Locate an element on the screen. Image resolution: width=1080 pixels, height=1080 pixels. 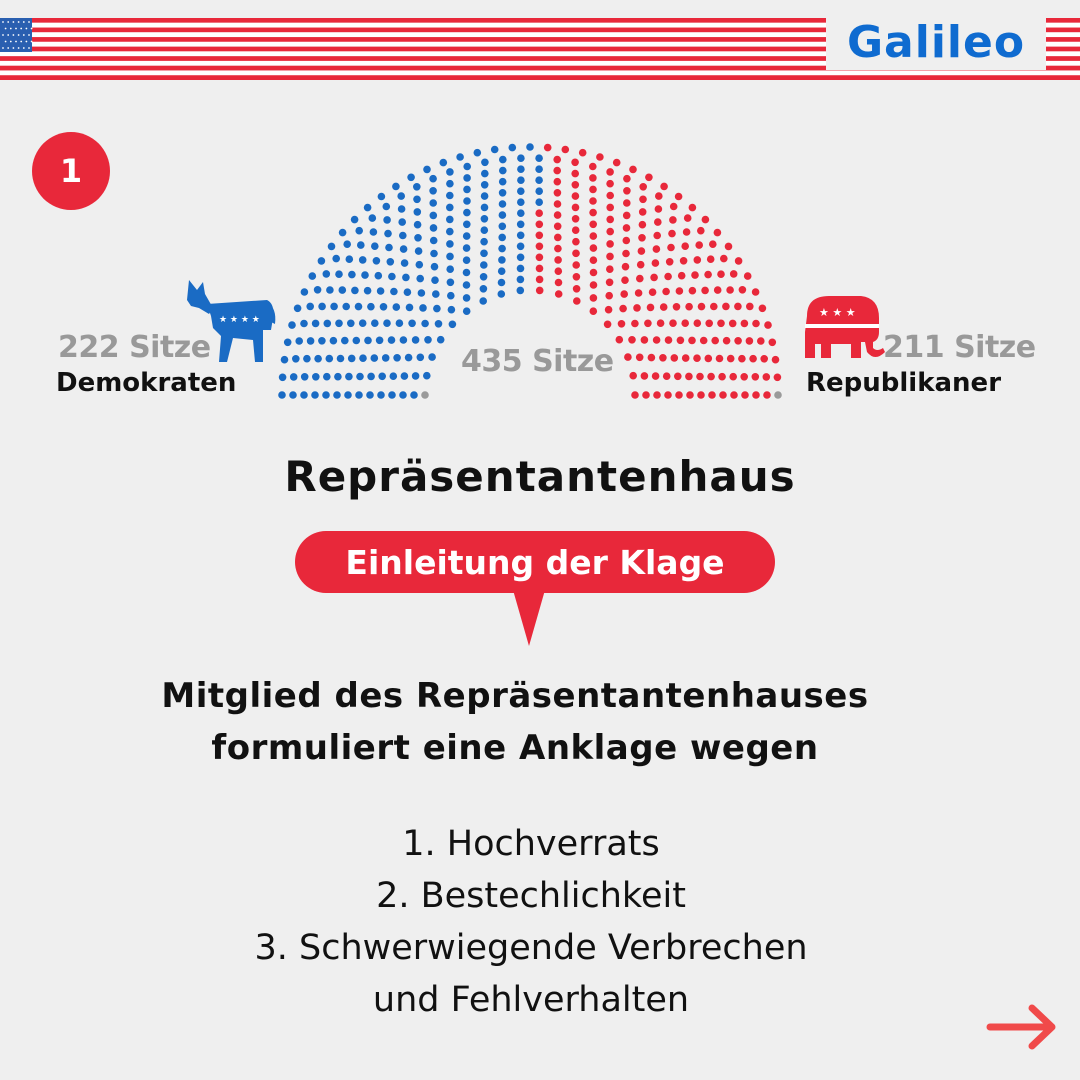
flag-stripe is located at coordinates (540, 58).